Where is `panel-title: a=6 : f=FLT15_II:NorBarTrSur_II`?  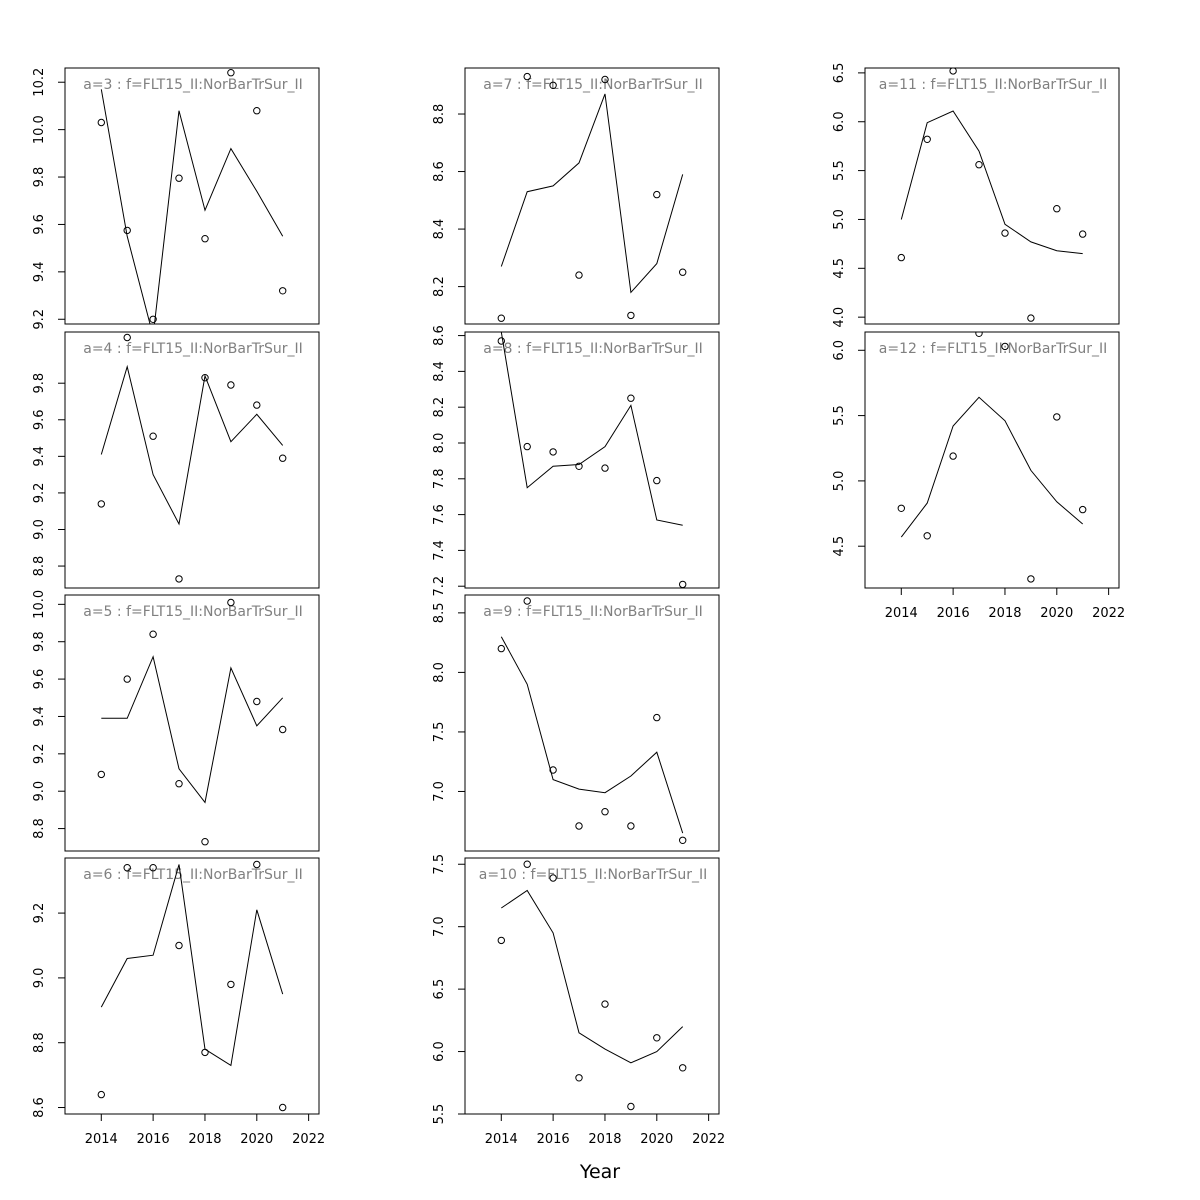 panel-title: a=6 : f=FLT15_II:NorBarTrSur_II is located at coordinates (193, 875).